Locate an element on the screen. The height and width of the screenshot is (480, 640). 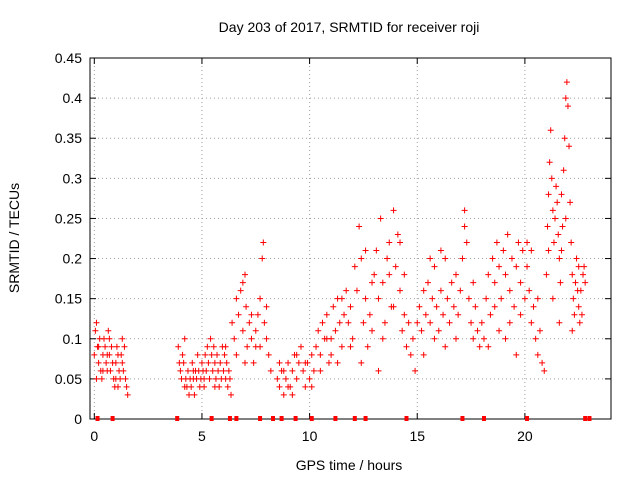
y-tick-label: 0.45 is located at coordinates (68, 58).